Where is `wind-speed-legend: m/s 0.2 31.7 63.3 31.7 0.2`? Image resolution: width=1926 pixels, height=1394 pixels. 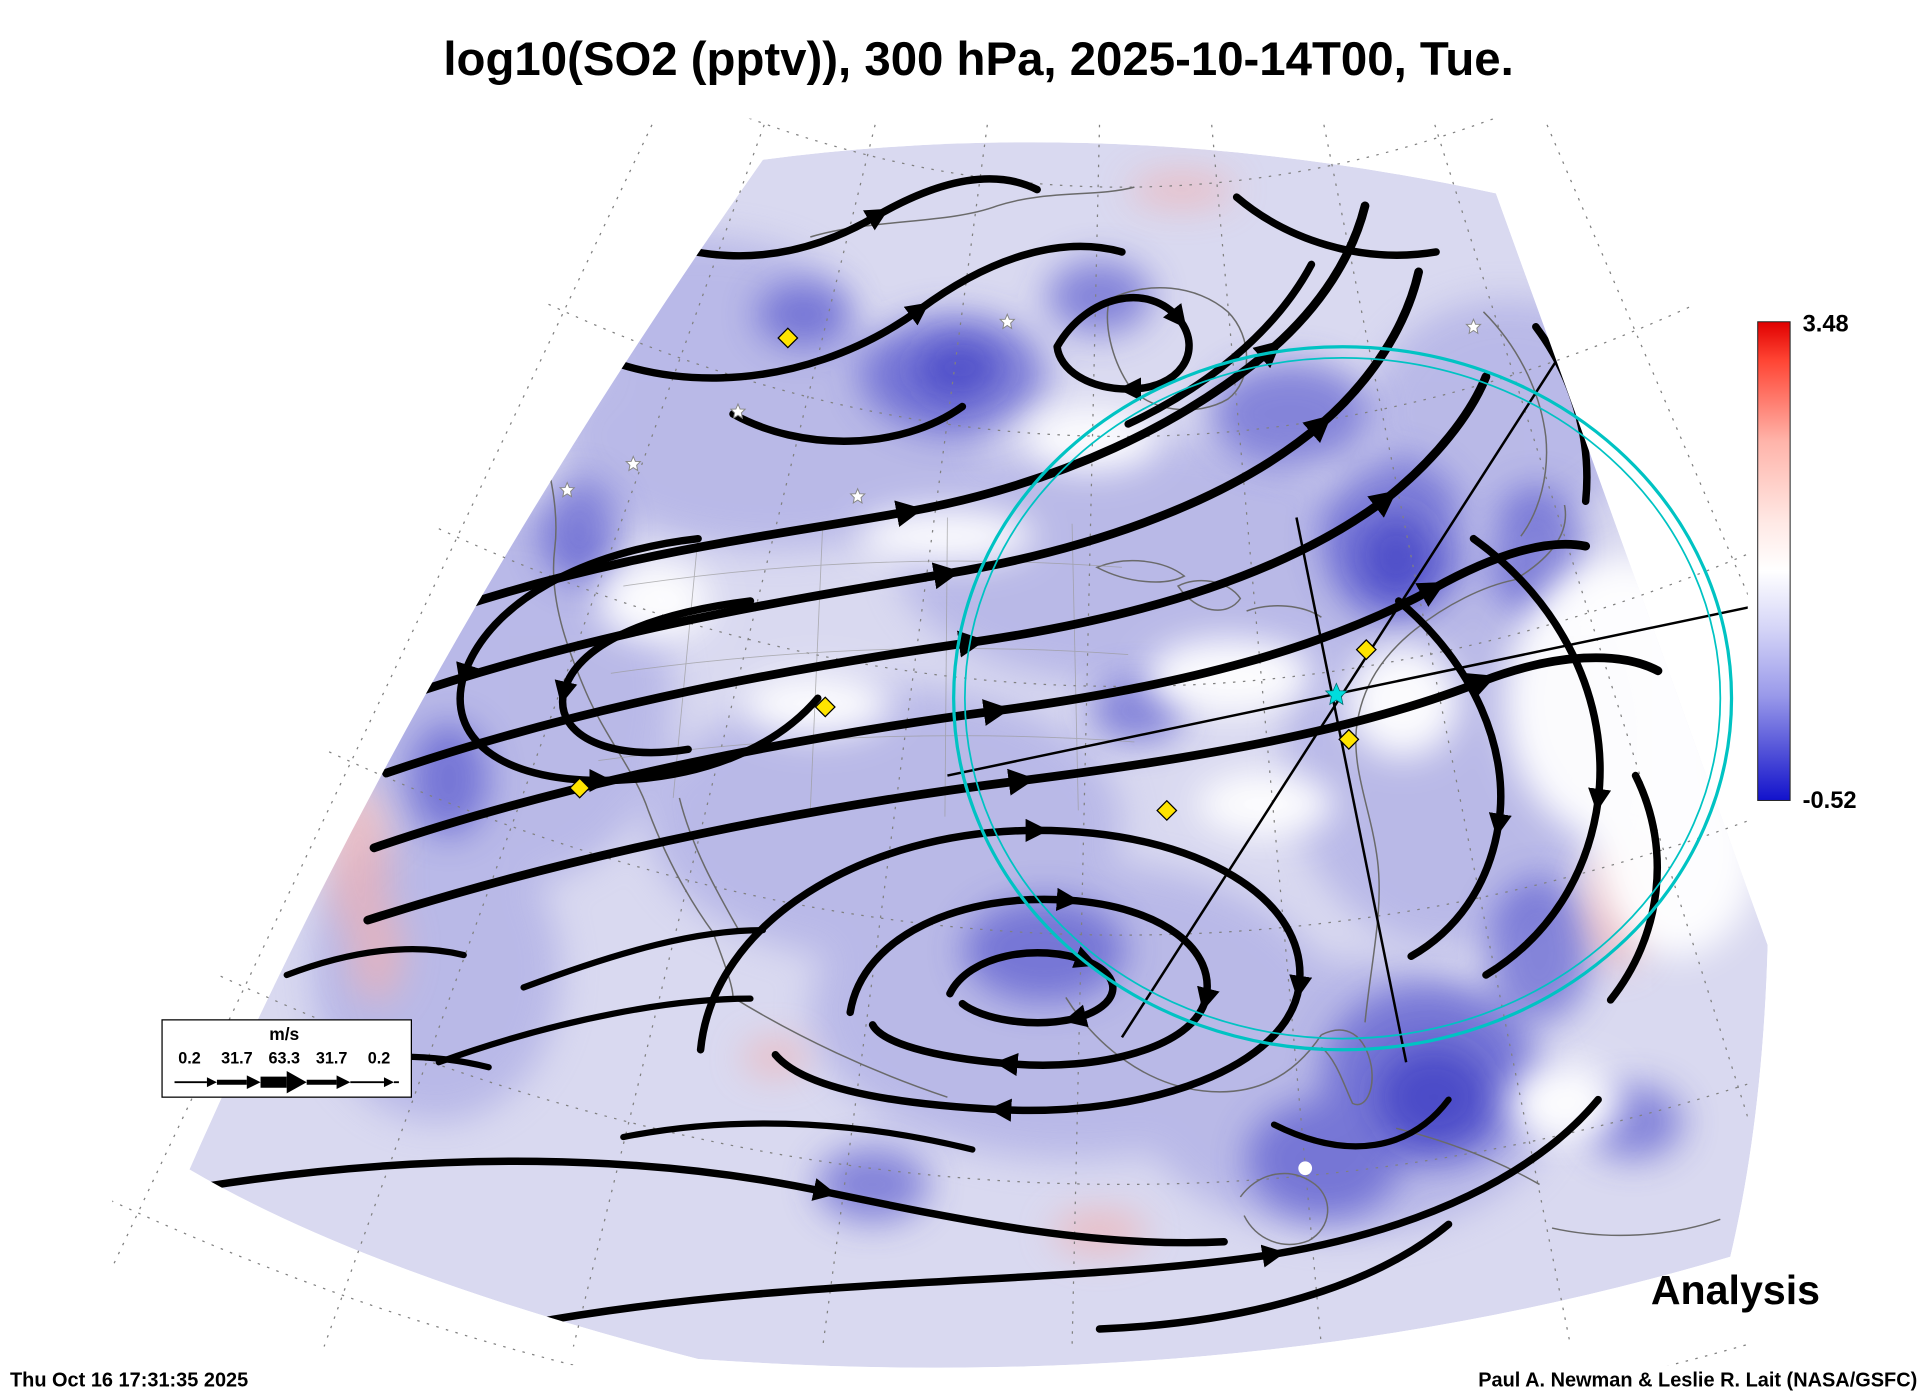 wind-speed-legend: m/s 0.2 31.7 63.3 31.7 0.2 is located at coordinates (287, 1058).